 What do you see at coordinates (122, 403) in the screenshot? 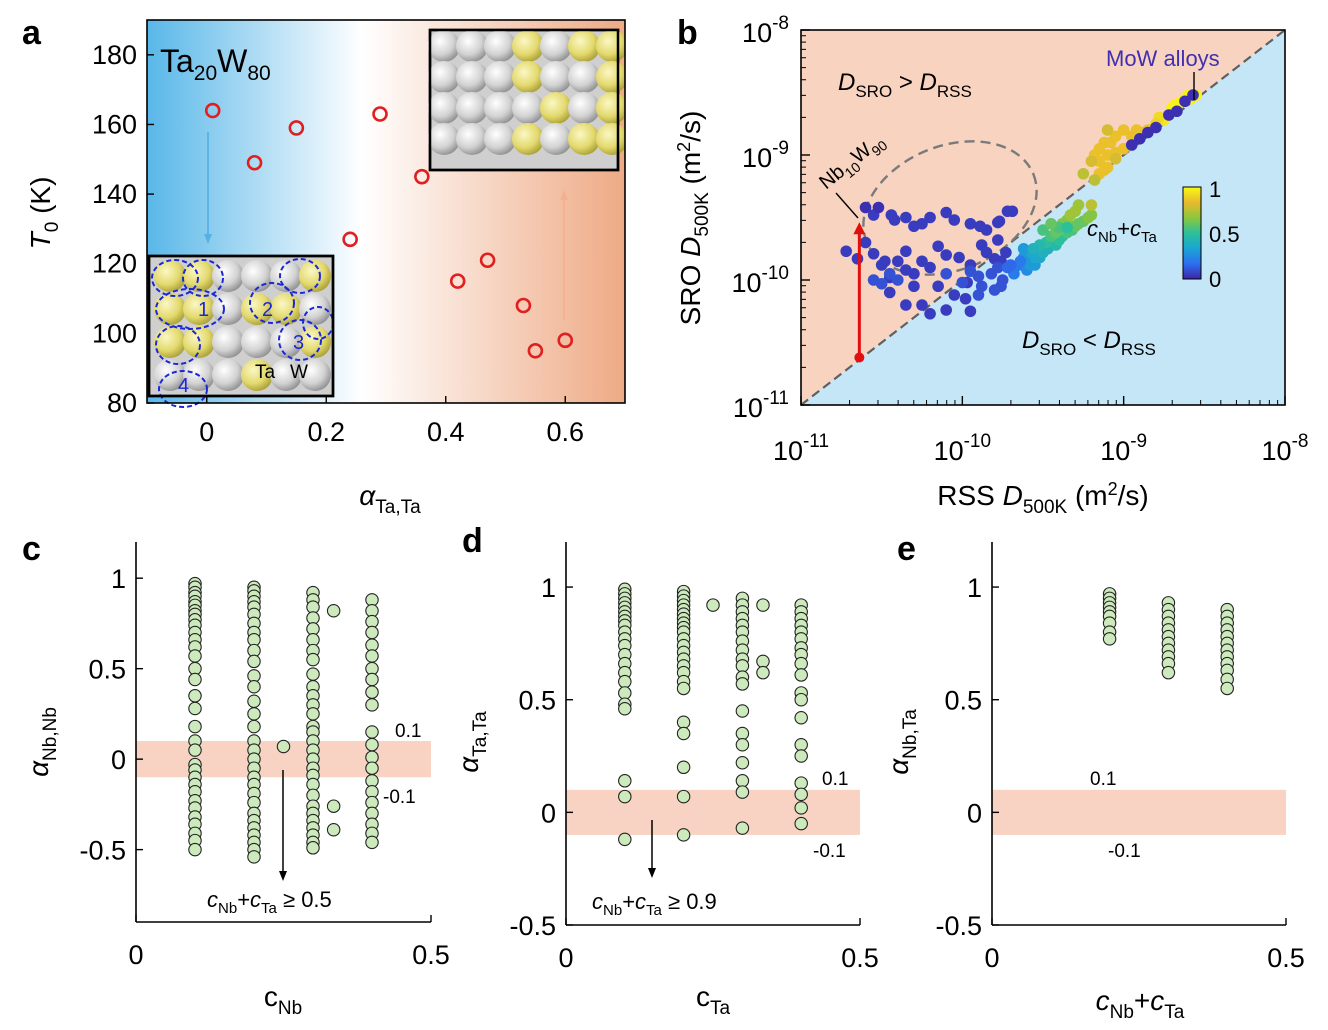
I see `panel-a-ytick-label: 80` at bounding box center [122, 403].